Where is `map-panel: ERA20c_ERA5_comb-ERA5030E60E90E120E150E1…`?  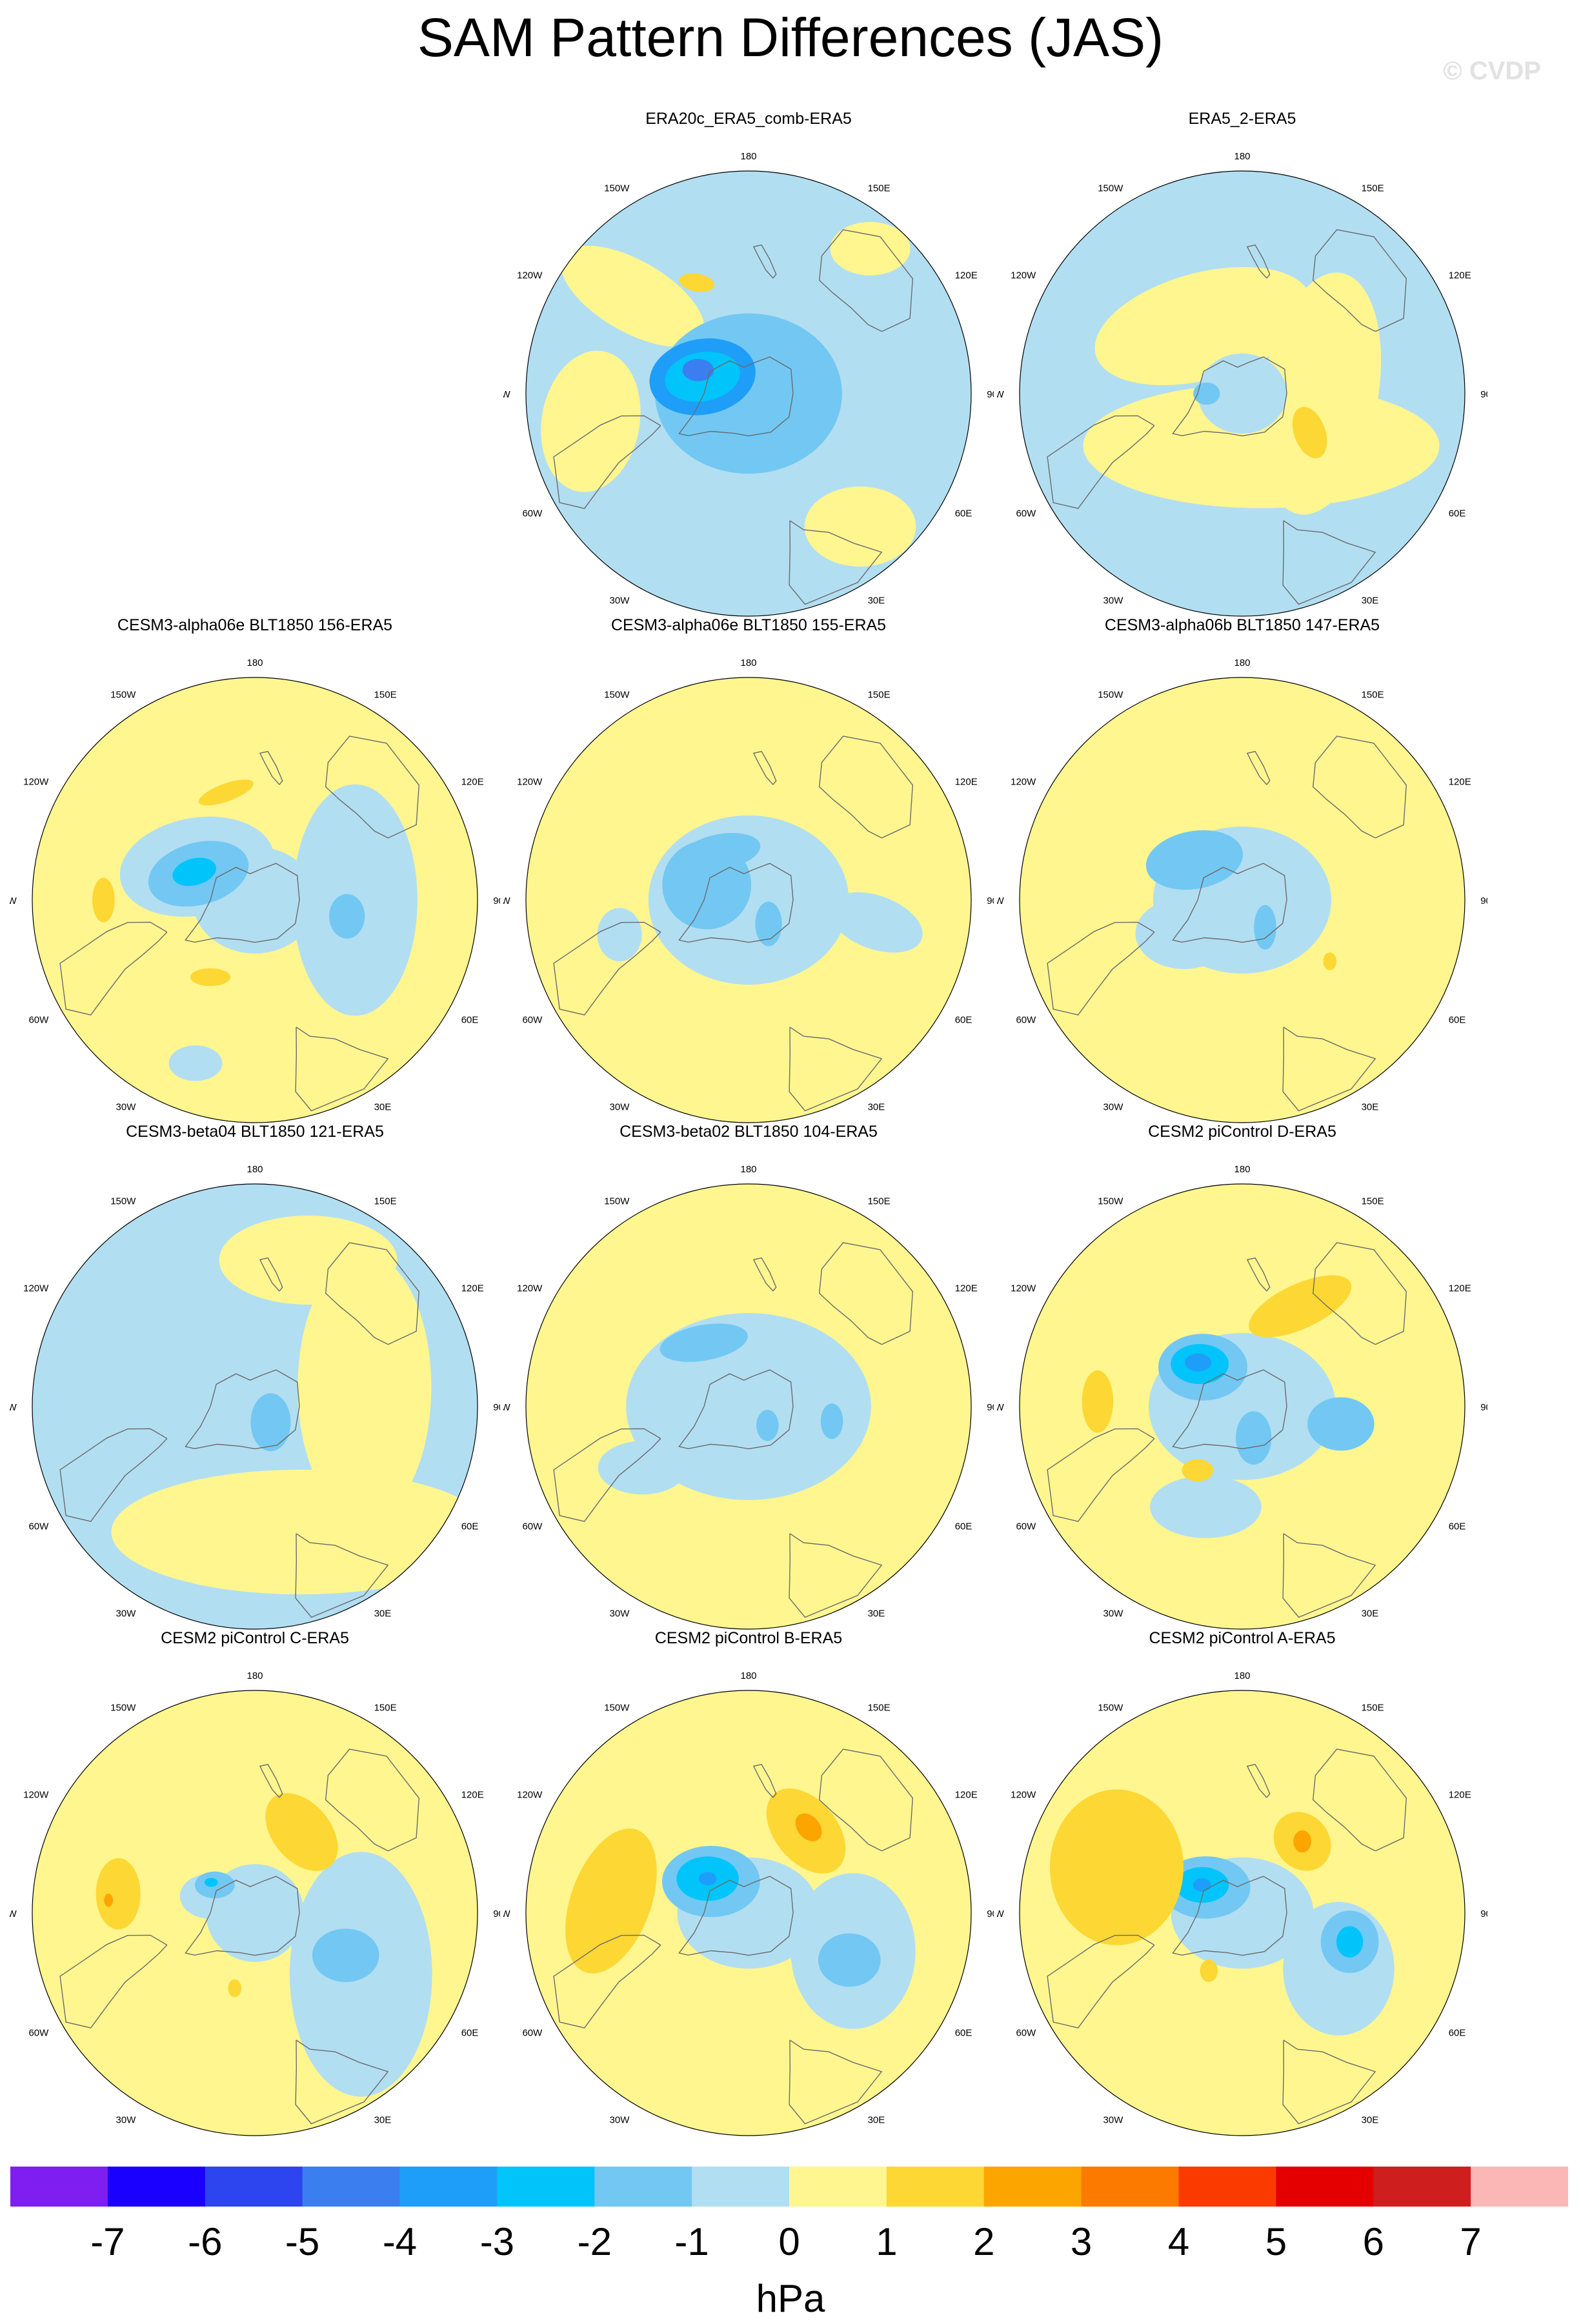
map-panel: ERA20c_ERA5_comb-ERA5030E60E90E120E150E1… is located at coordinates (748, 364).